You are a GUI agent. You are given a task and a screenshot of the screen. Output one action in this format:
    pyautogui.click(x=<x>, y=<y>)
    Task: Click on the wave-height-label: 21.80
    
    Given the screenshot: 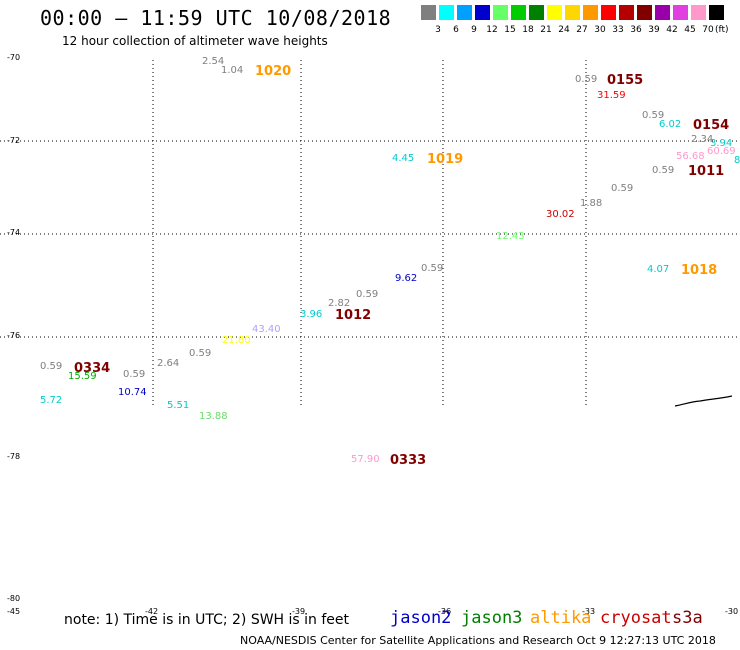 What is the action you would take?
    pyautogui.click(x=236, y=340)
    